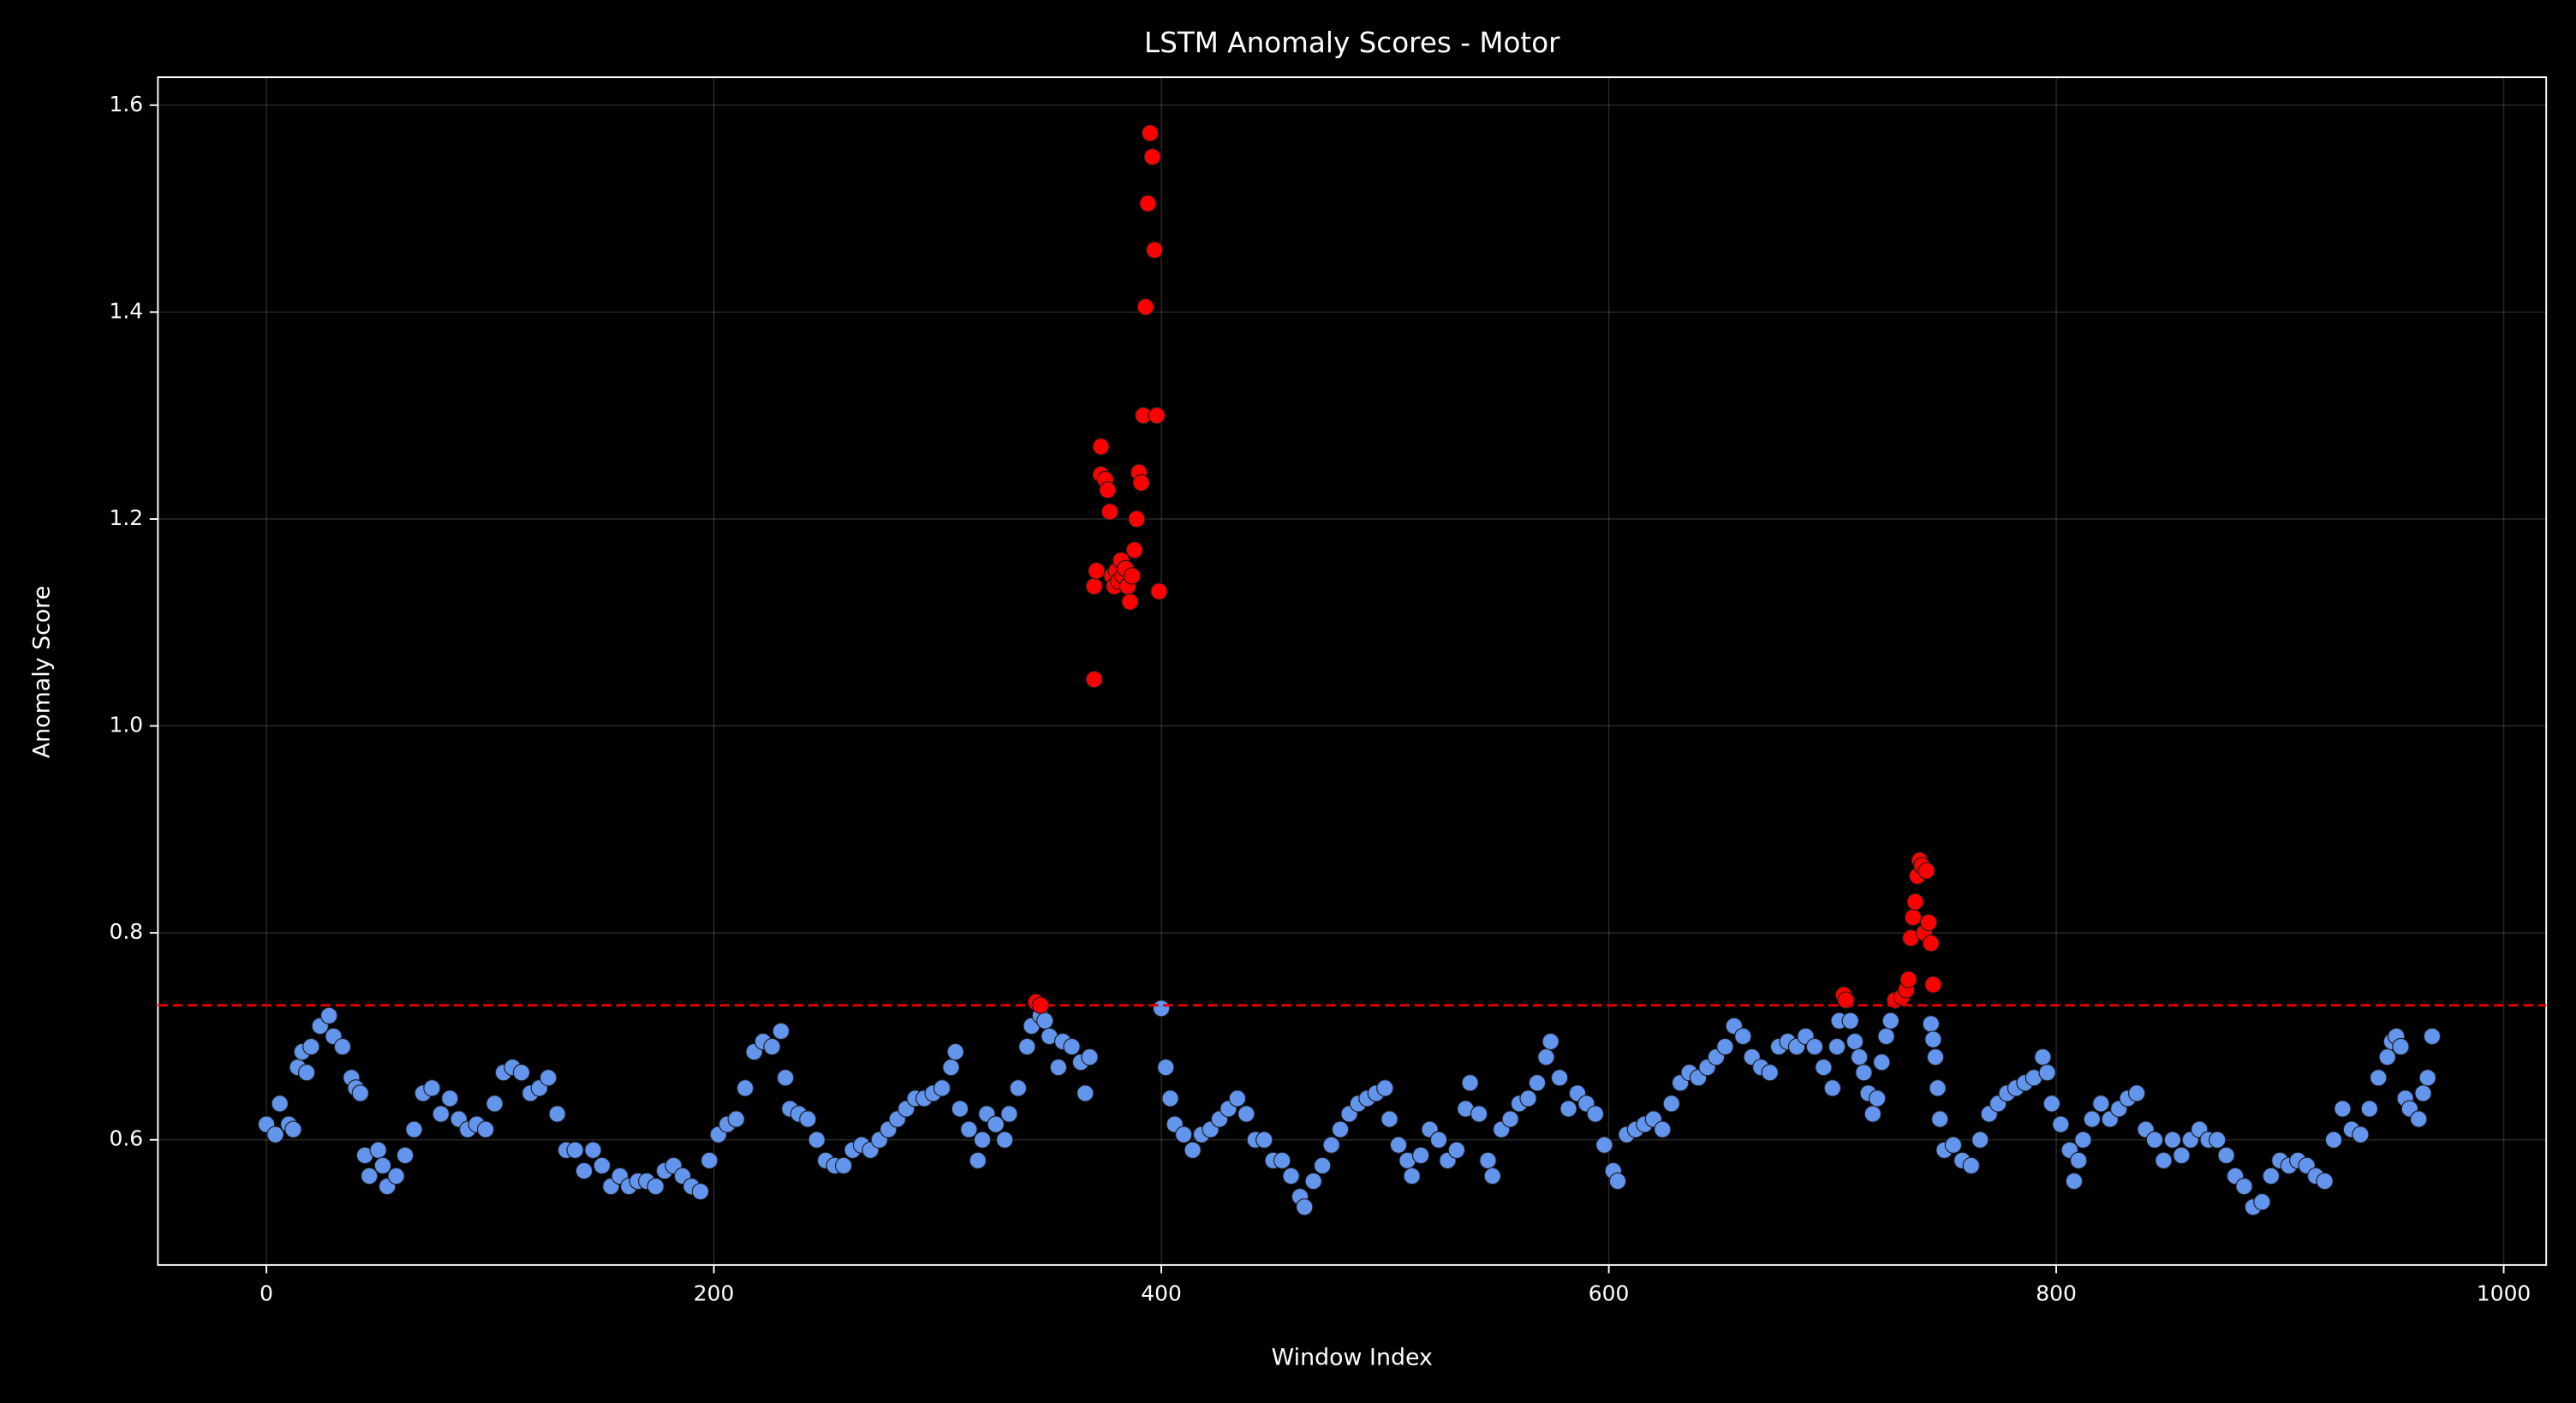 The width and height of the screenshot is (2576, 1403). What do you see at coordinates (2056, 1293) in the screenshot?
I see `x-tick-label: 800` at bounding box center [2056, 1293].